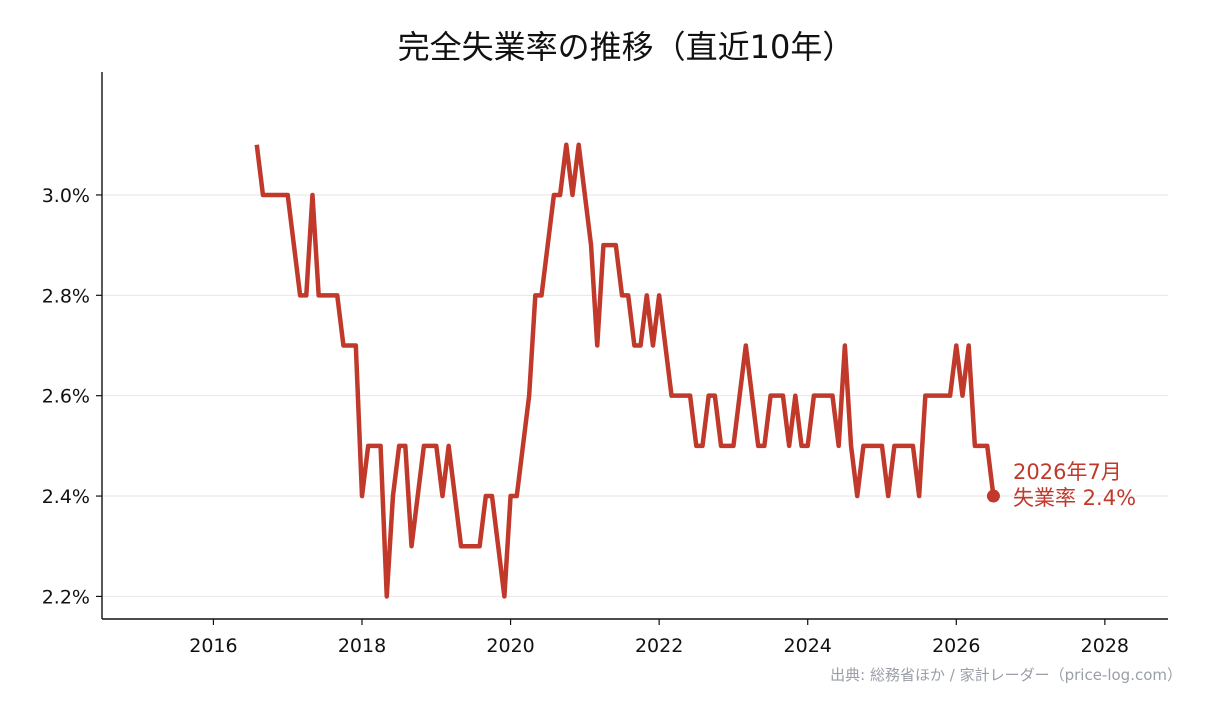 Image resolution: width=1218 pixels, height=711 pixels. What do you see at coordinates (1067, 472) in the screenshot?
I see `annotation-date: 2026年7月` at bounding box center [1067, 472].